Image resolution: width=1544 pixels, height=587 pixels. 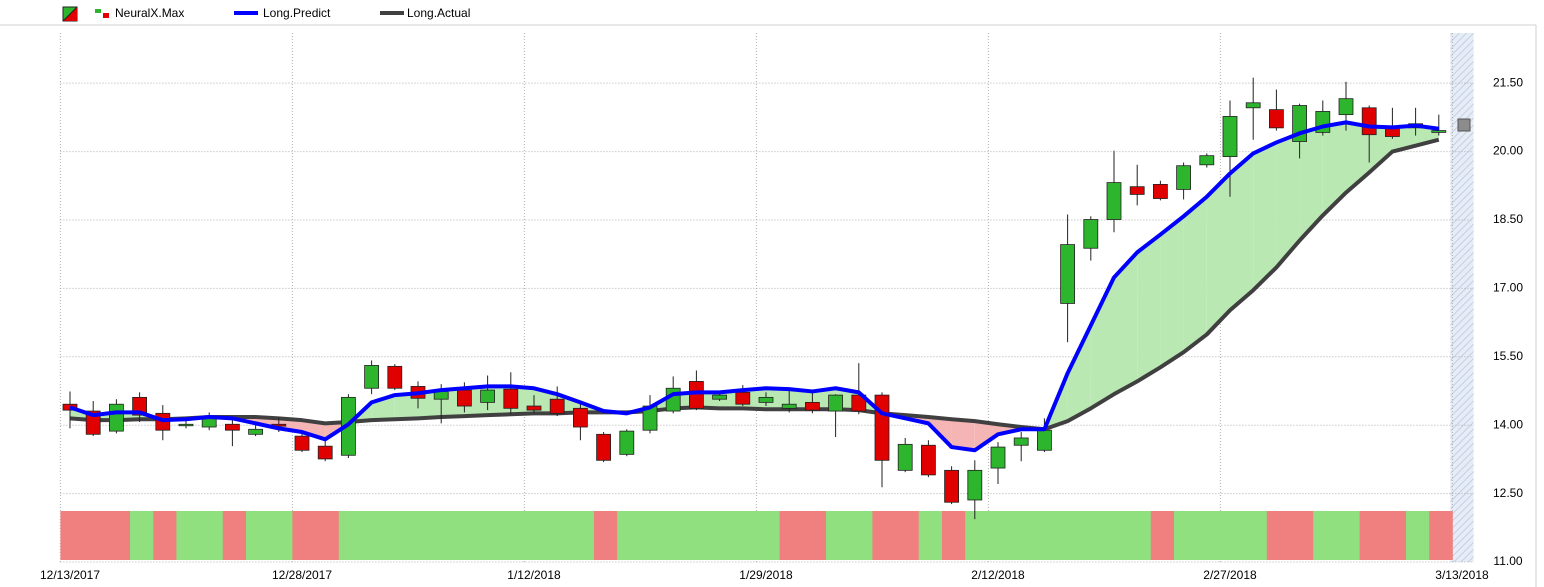 What do you see at coordinates (1507, 561) in the screenshot?
I see `y-tick-label: 11.00` at bounding box center [1507, 561].